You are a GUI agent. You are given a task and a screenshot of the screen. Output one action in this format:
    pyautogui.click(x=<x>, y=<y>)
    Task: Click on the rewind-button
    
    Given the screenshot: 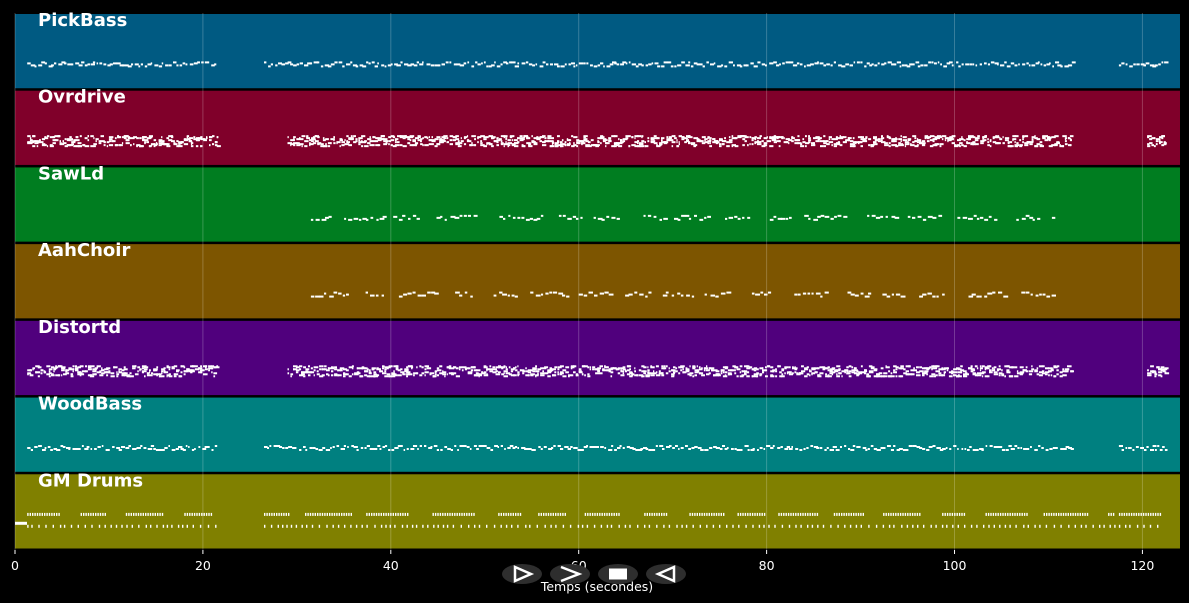 What is the action you would take?
    pyautogui.click(x=522, y=574)
    